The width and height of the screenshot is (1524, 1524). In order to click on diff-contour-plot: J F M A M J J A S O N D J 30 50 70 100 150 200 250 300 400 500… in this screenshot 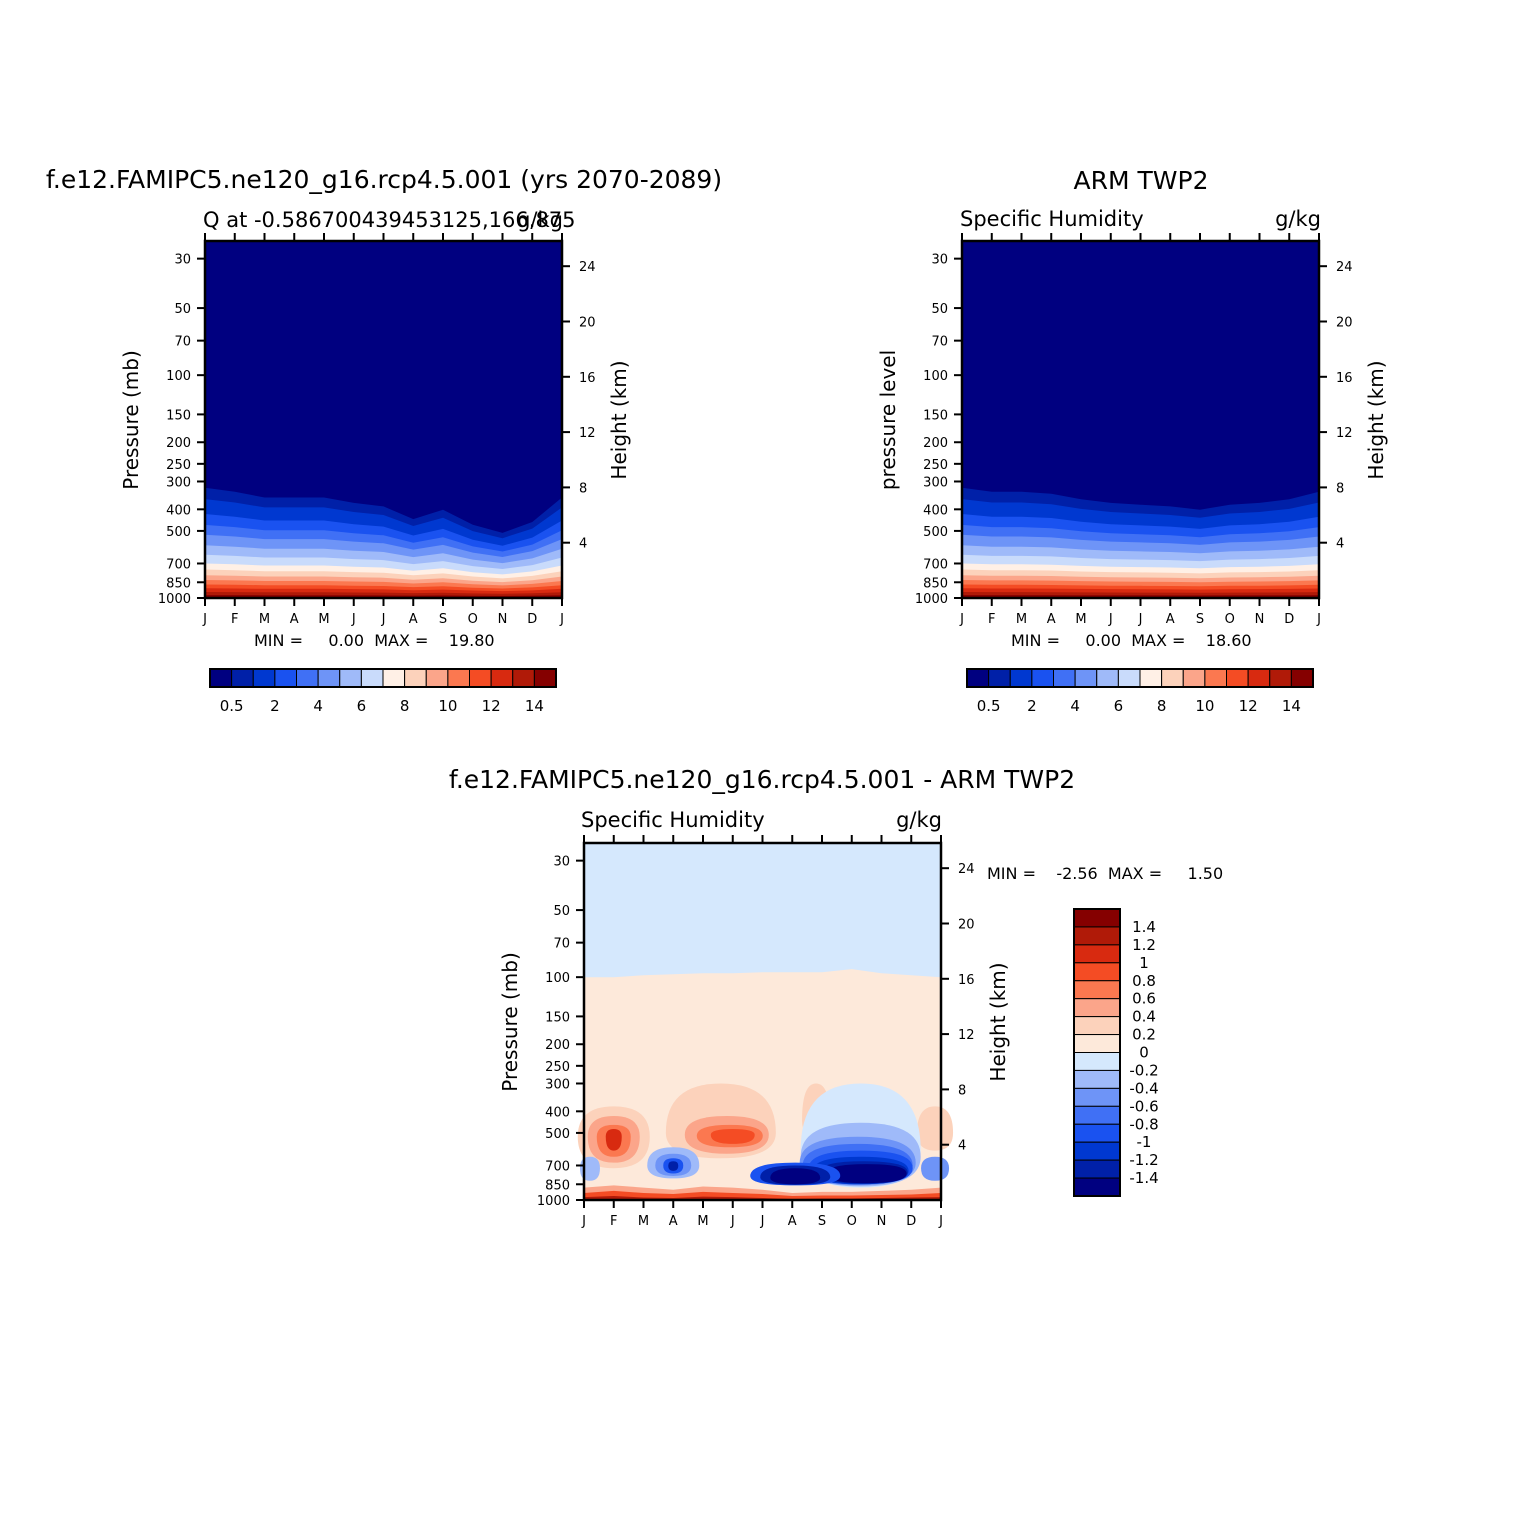, I will do `click(756, 1032)`.